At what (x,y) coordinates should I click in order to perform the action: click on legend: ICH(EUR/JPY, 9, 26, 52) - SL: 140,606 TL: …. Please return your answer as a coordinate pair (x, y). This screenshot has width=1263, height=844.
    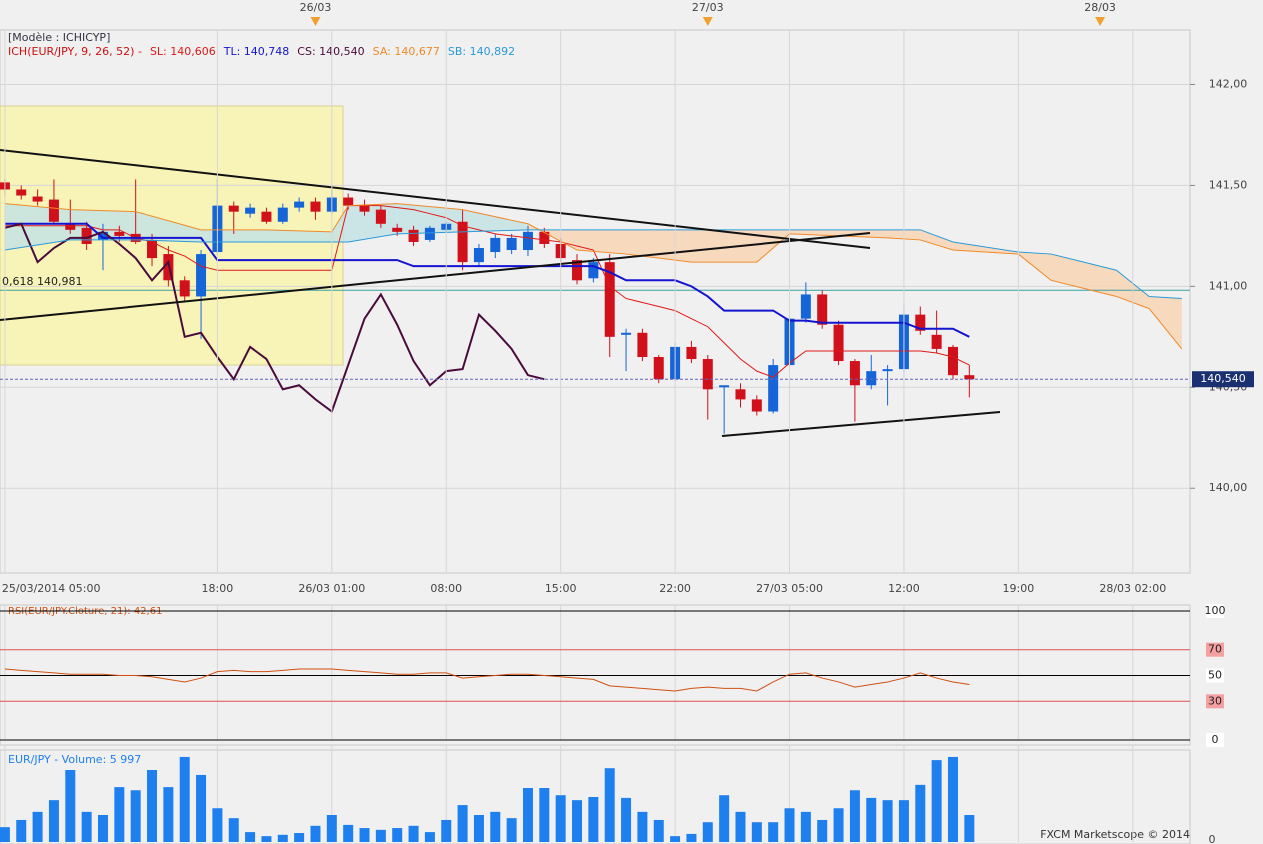
    Looking at the image, I should click on (261, 51).